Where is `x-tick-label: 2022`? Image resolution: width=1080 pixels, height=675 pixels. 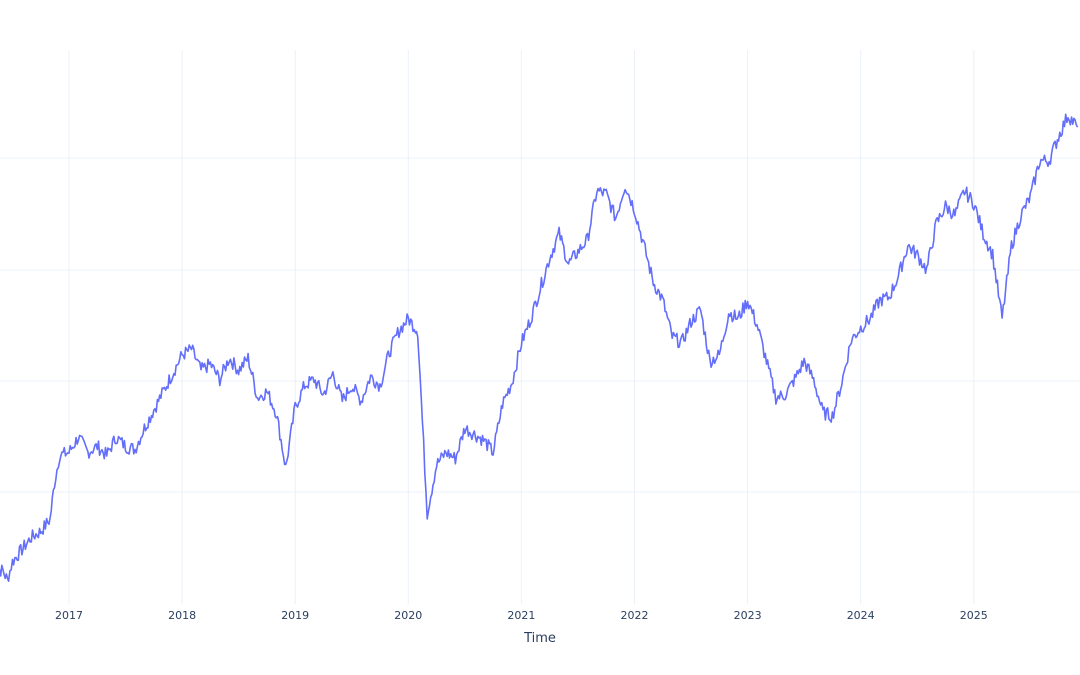
x-tick-label: 2022 is located at coordinates (635, 615).